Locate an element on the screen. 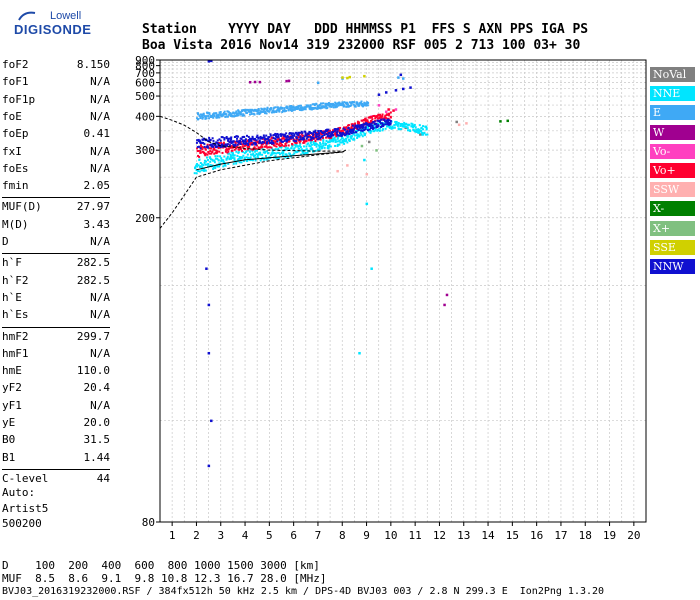  logo-swoosh-icon is located at coordinates (27, 16).